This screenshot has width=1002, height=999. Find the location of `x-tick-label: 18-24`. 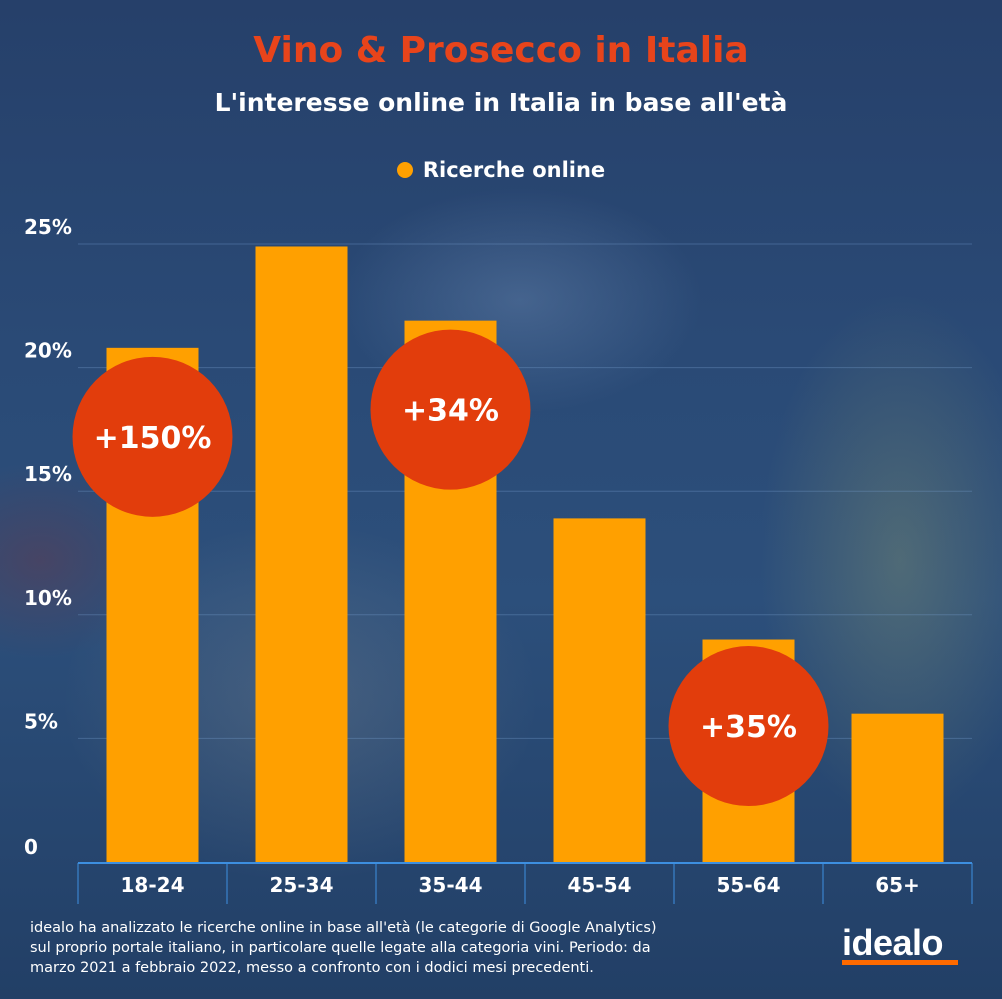

x-tick-label: 18-24 is located at coordinates (153, 885).